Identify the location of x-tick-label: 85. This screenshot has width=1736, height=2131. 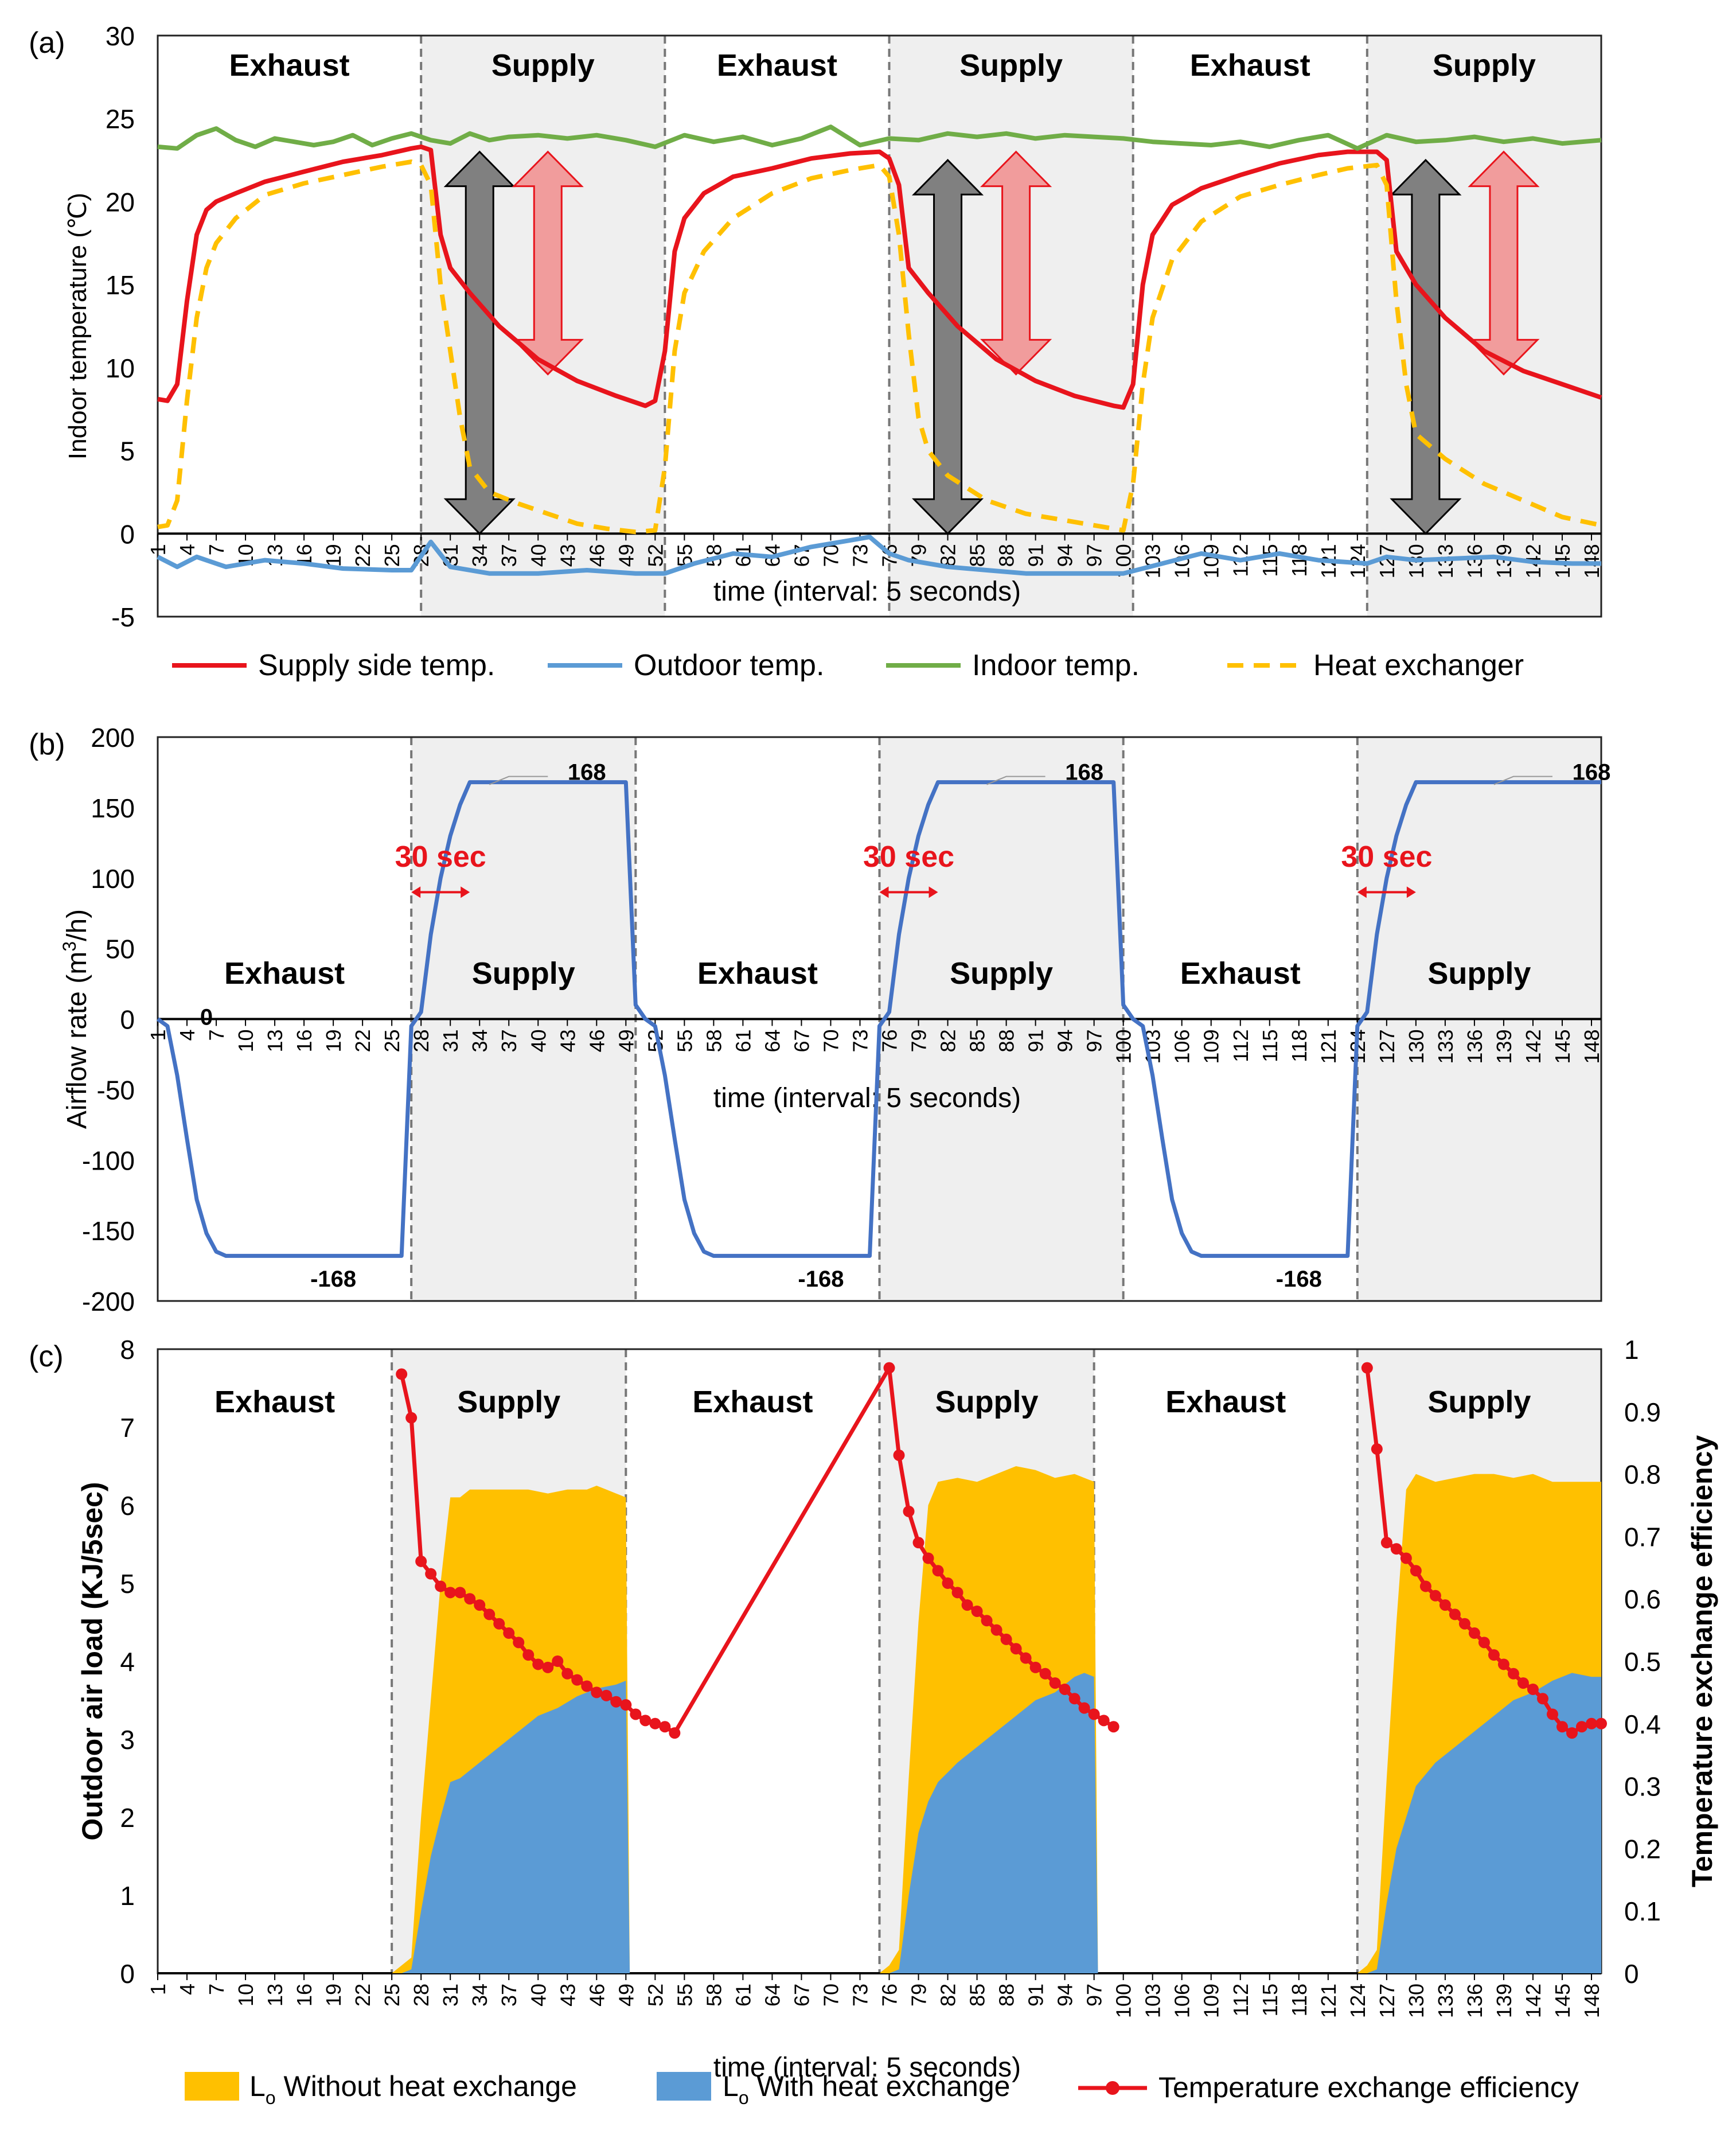
(977, 1042).